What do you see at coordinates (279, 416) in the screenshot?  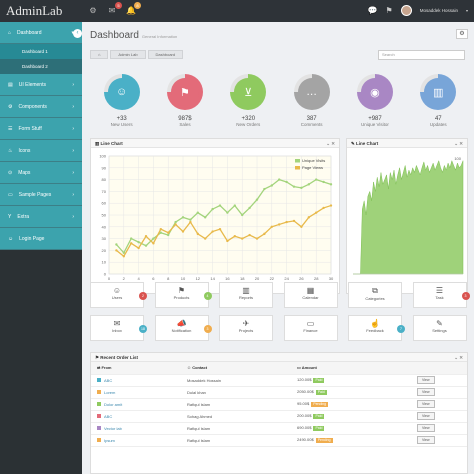 I see `table-row: ABC Sohag Ahmed 200.00$ Paid View` at bounding box center [279, 416].